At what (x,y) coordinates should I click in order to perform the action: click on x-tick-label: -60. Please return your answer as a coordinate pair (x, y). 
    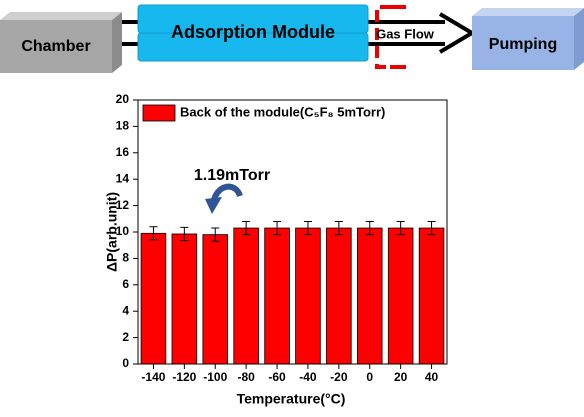
    Looking at the image, I should click on (277, 377).